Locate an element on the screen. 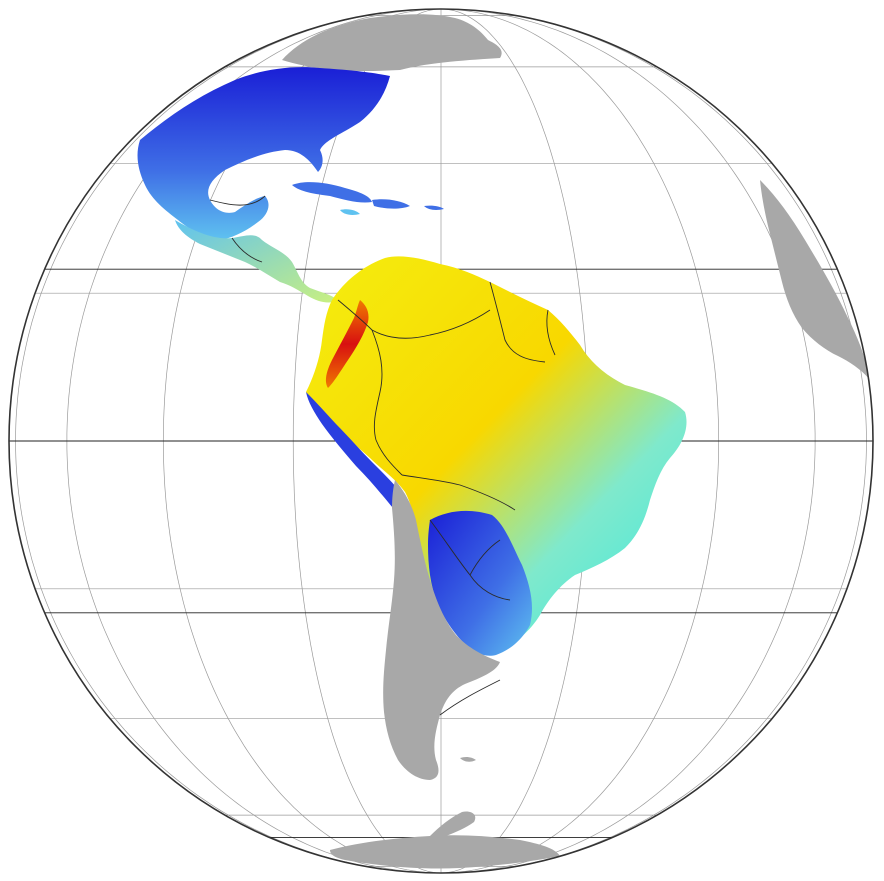 The height and width of the screenshot is (881, 884). falkland-islands is located at coordinates (468, 759).